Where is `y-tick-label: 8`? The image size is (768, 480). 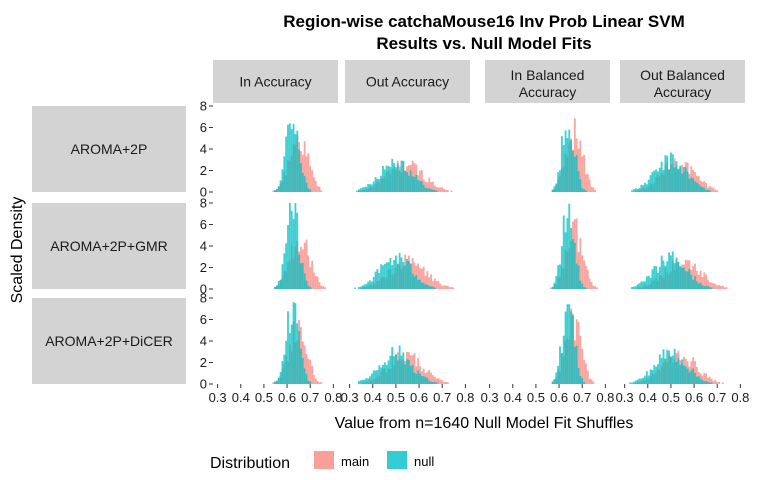 y-tick-label: 8 is located at coordinates (203, 203).